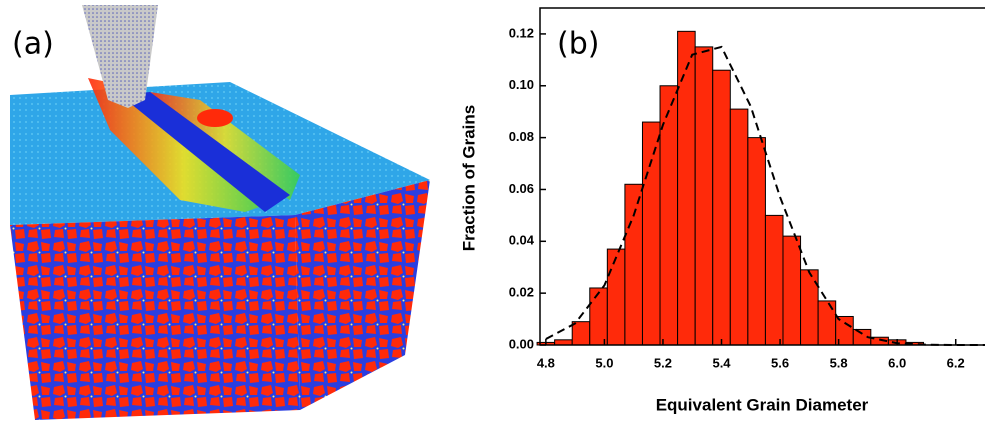 This screenshot has width=987, height=425. I want to click on y-tick-label: 0.10, so click(521, 84).